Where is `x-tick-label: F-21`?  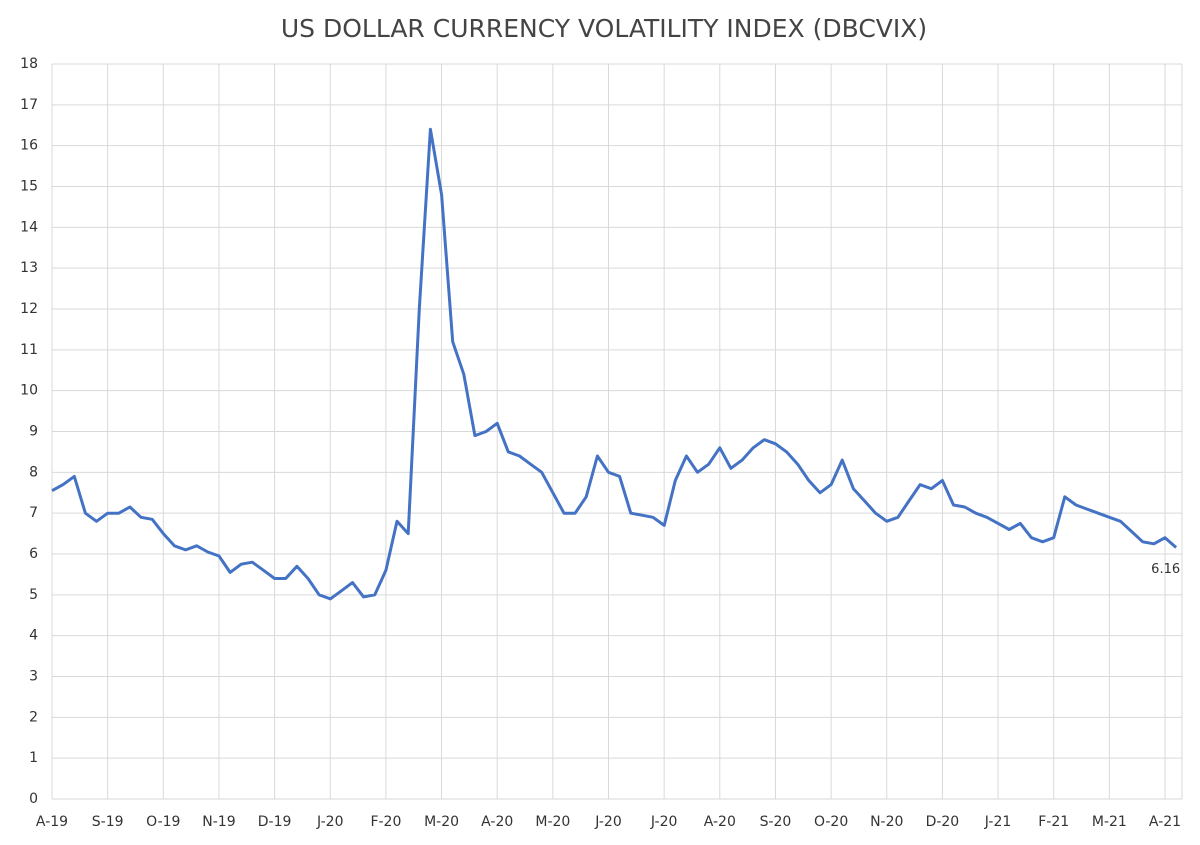
x-tick-label: F-21 is located at coordinates (1053, 822).